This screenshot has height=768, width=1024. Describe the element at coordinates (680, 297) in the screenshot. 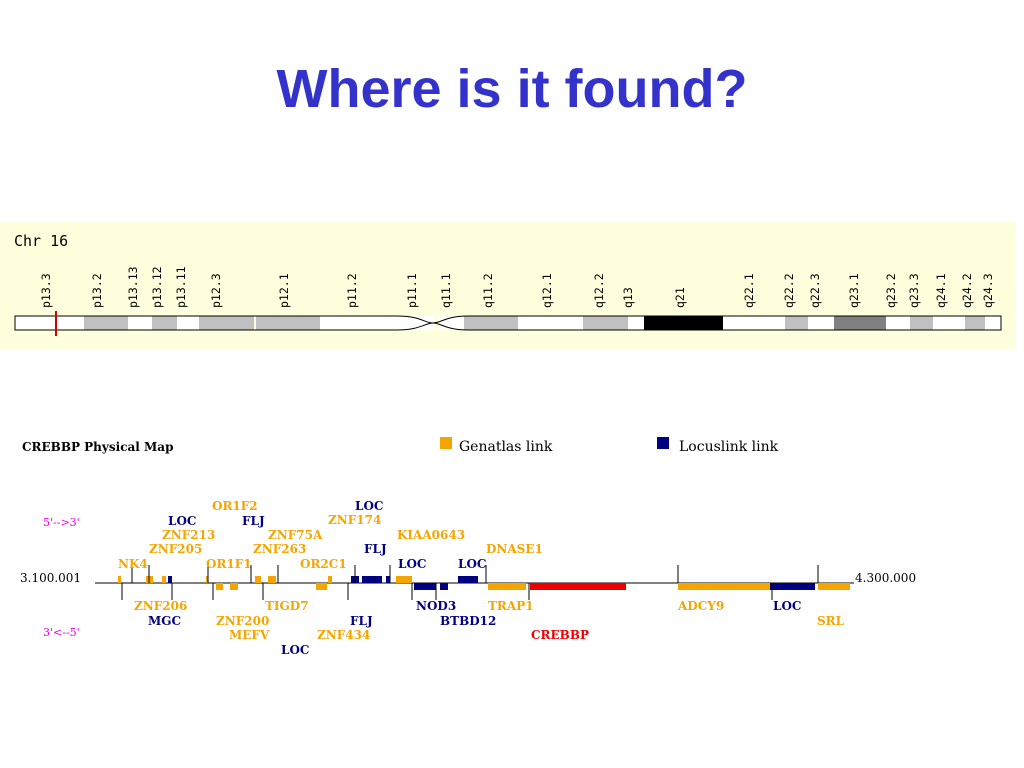

I see `band-label-q21: q21` at that location.